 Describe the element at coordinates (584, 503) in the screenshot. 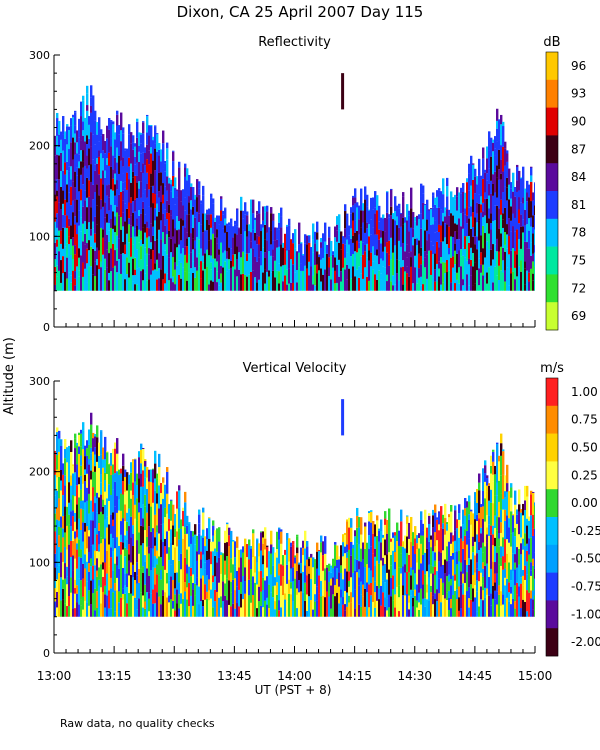

I see `colorbar-label: 0.00` at that location.